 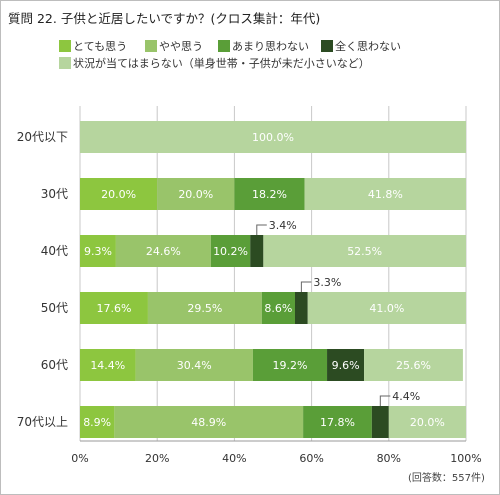 What do you see at coordinates (100, 46) in the screenshot?
I see `legend-label-totemo: とても思う` at bounding box center [100, 46].